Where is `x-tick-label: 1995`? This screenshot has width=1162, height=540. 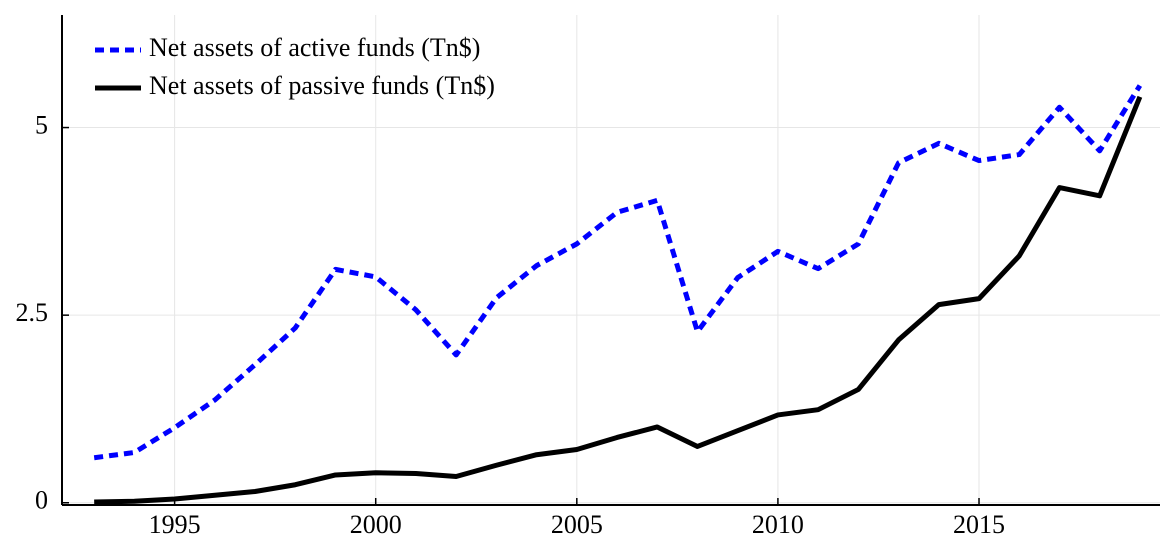
x-tick-label: 1995 is located at coordinates (175, 524).